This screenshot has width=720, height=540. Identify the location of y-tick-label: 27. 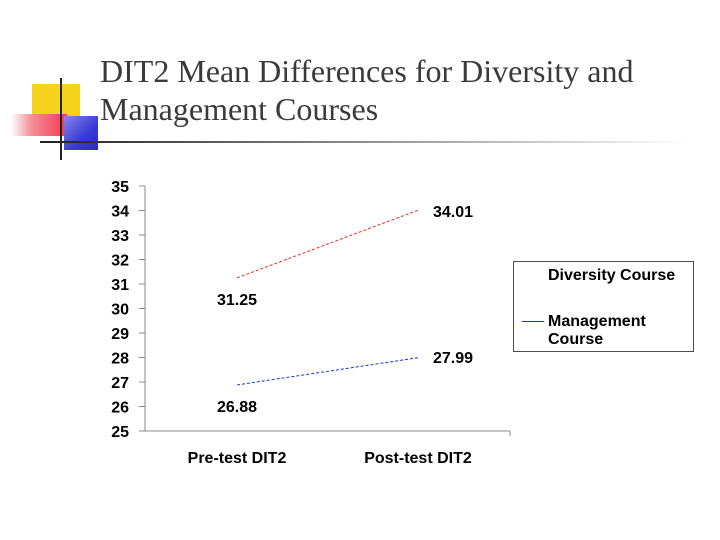
(120, 383).